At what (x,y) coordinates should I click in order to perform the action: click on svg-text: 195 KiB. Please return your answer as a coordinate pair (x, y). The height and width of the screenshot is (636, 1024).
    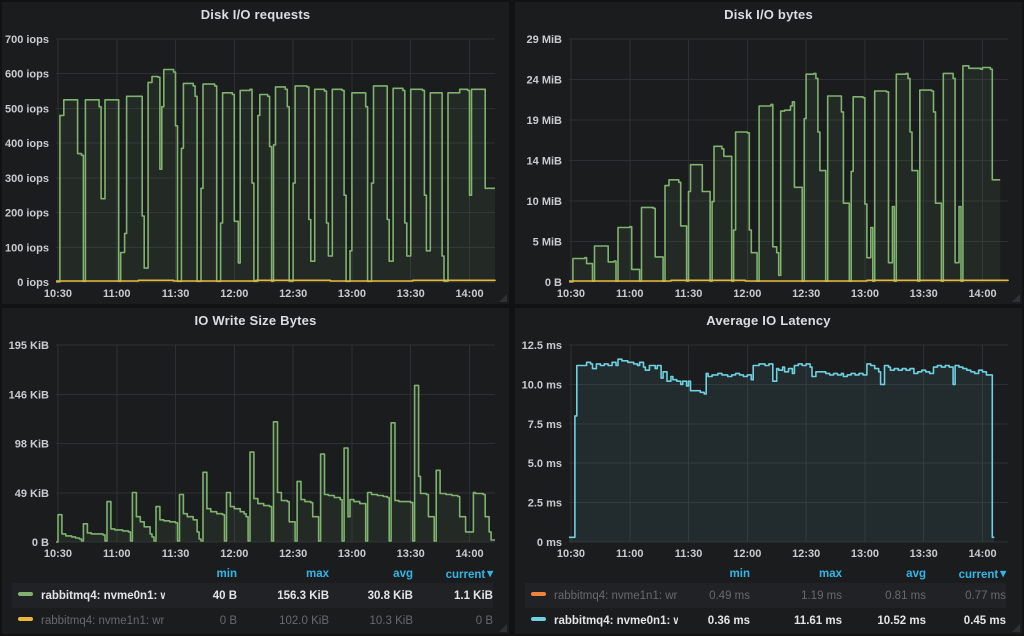
    Looking at the image, I should click on (29, 346).